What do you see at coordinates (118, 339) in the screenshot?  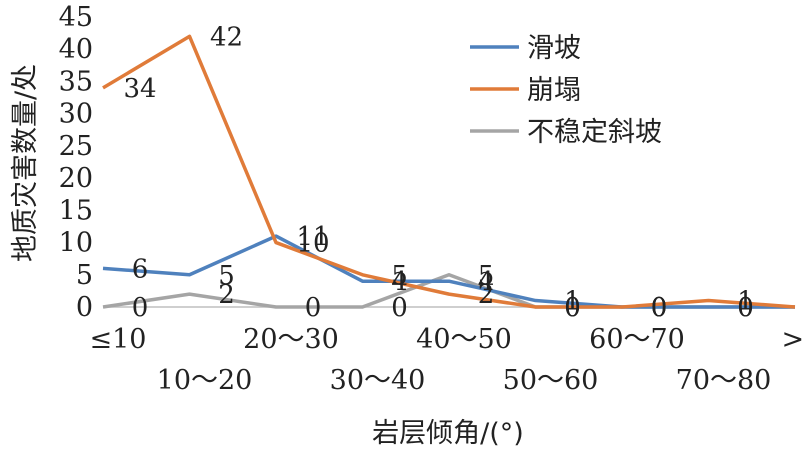 I see `x-tick-label: ≤10` at bounding box center [118, 339].